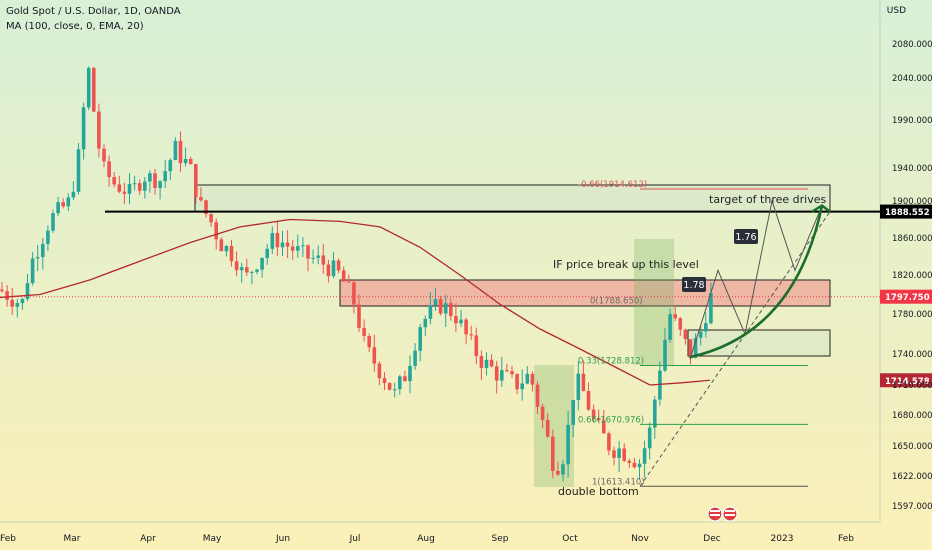  What do you see at coordinates (730, 511) in the screenshot?
I see `us-flag-stripe` at bounding box center [730, 511].